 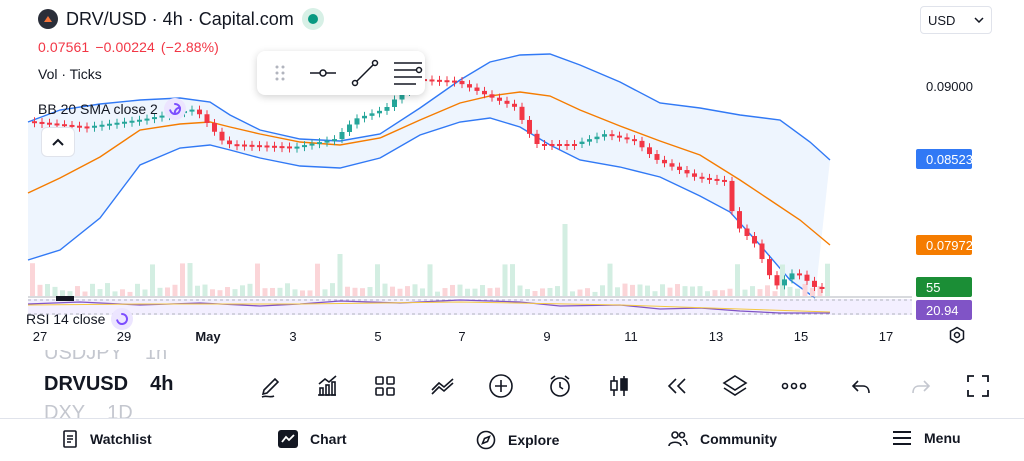 What do you see at coordinates (293, 336) in the screenshot?
I see `time-label: 3` at bounding box center [293, 336].